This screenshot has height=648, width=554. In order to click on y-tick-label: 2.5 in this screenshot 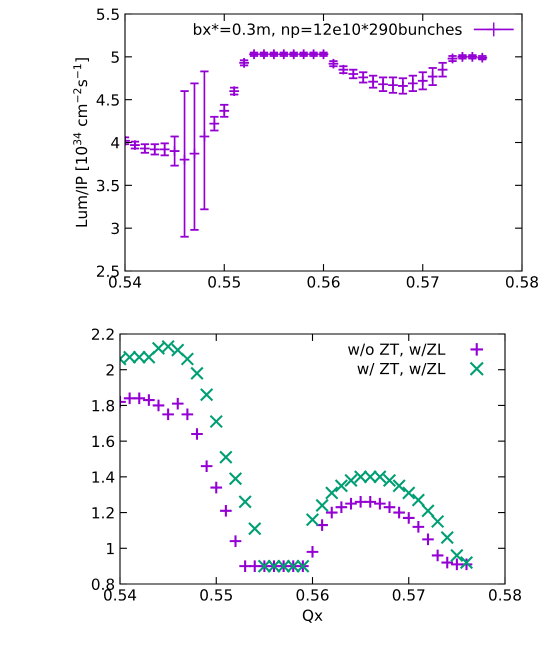, I will do `click(107, 271)`.